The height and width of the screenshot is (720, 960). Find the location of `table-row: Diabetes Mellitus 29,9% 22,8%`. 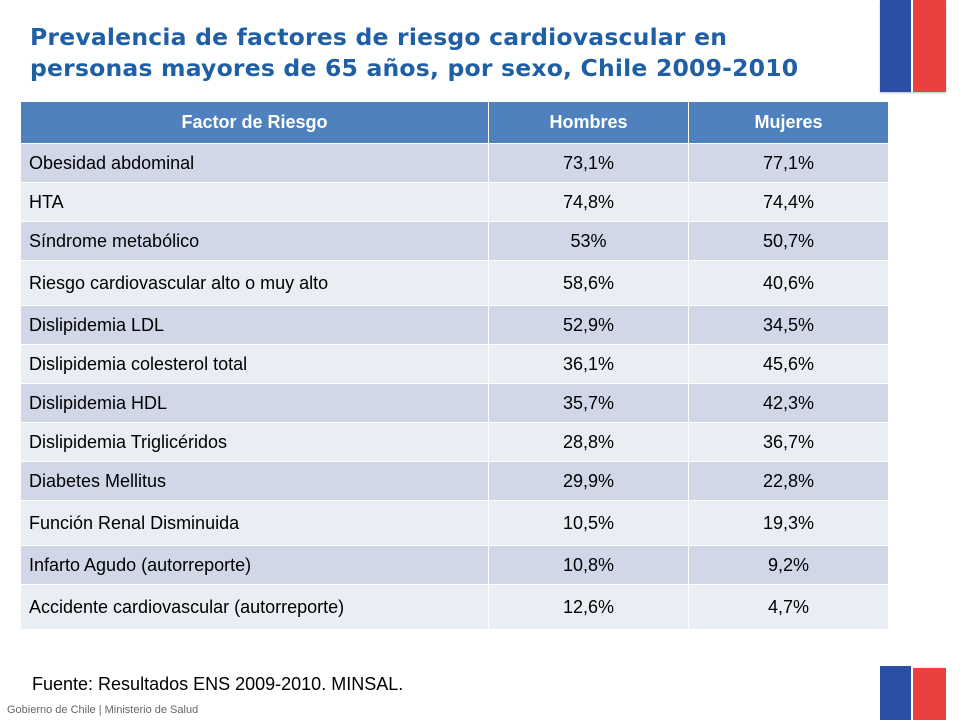

table-row: Diabetes Mellitus 29,9% 22,8% is located at coordinates (454, 481).